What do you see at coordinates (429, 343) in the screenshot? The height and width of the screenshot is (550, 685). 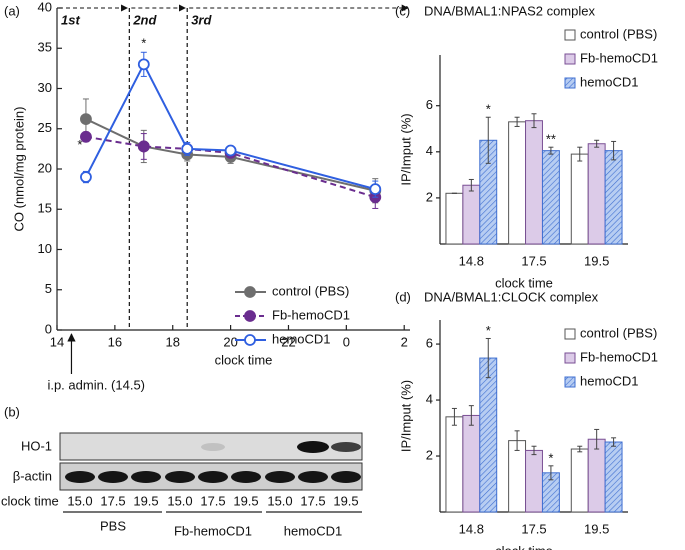 I see `y-tick-label: 6` at bounding box center [429, 343].